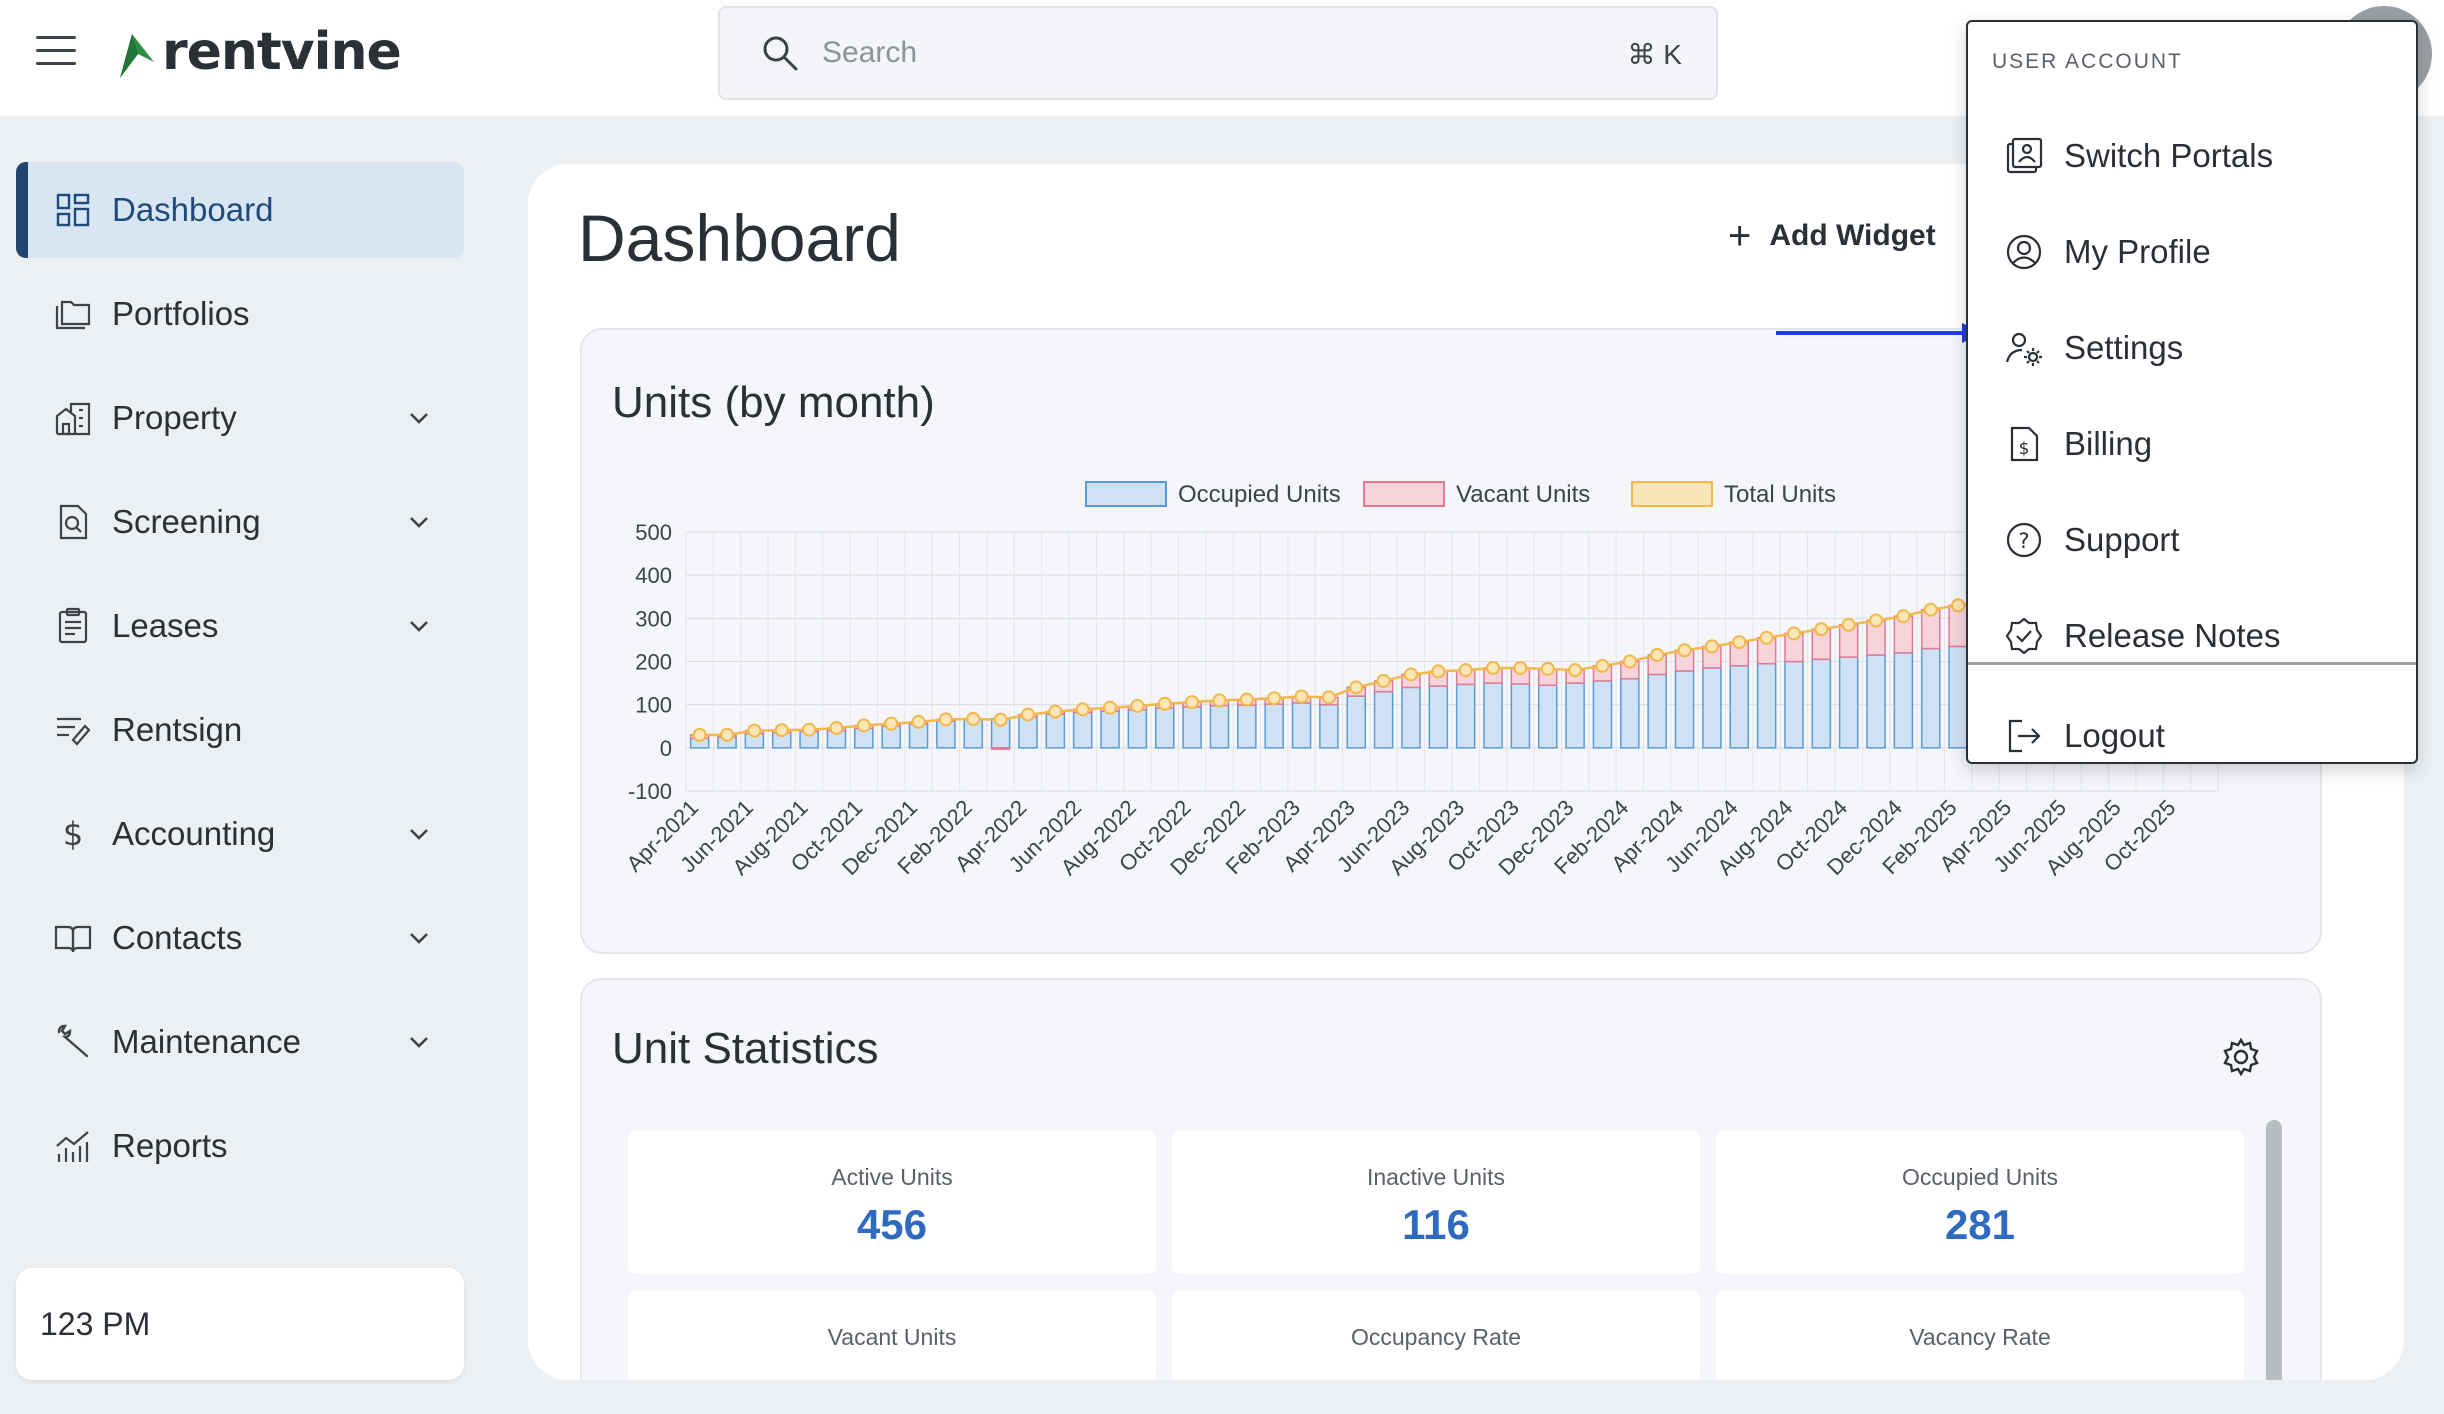  I want to click on menu-item-billing: $ Billing, so click(2192, 444).